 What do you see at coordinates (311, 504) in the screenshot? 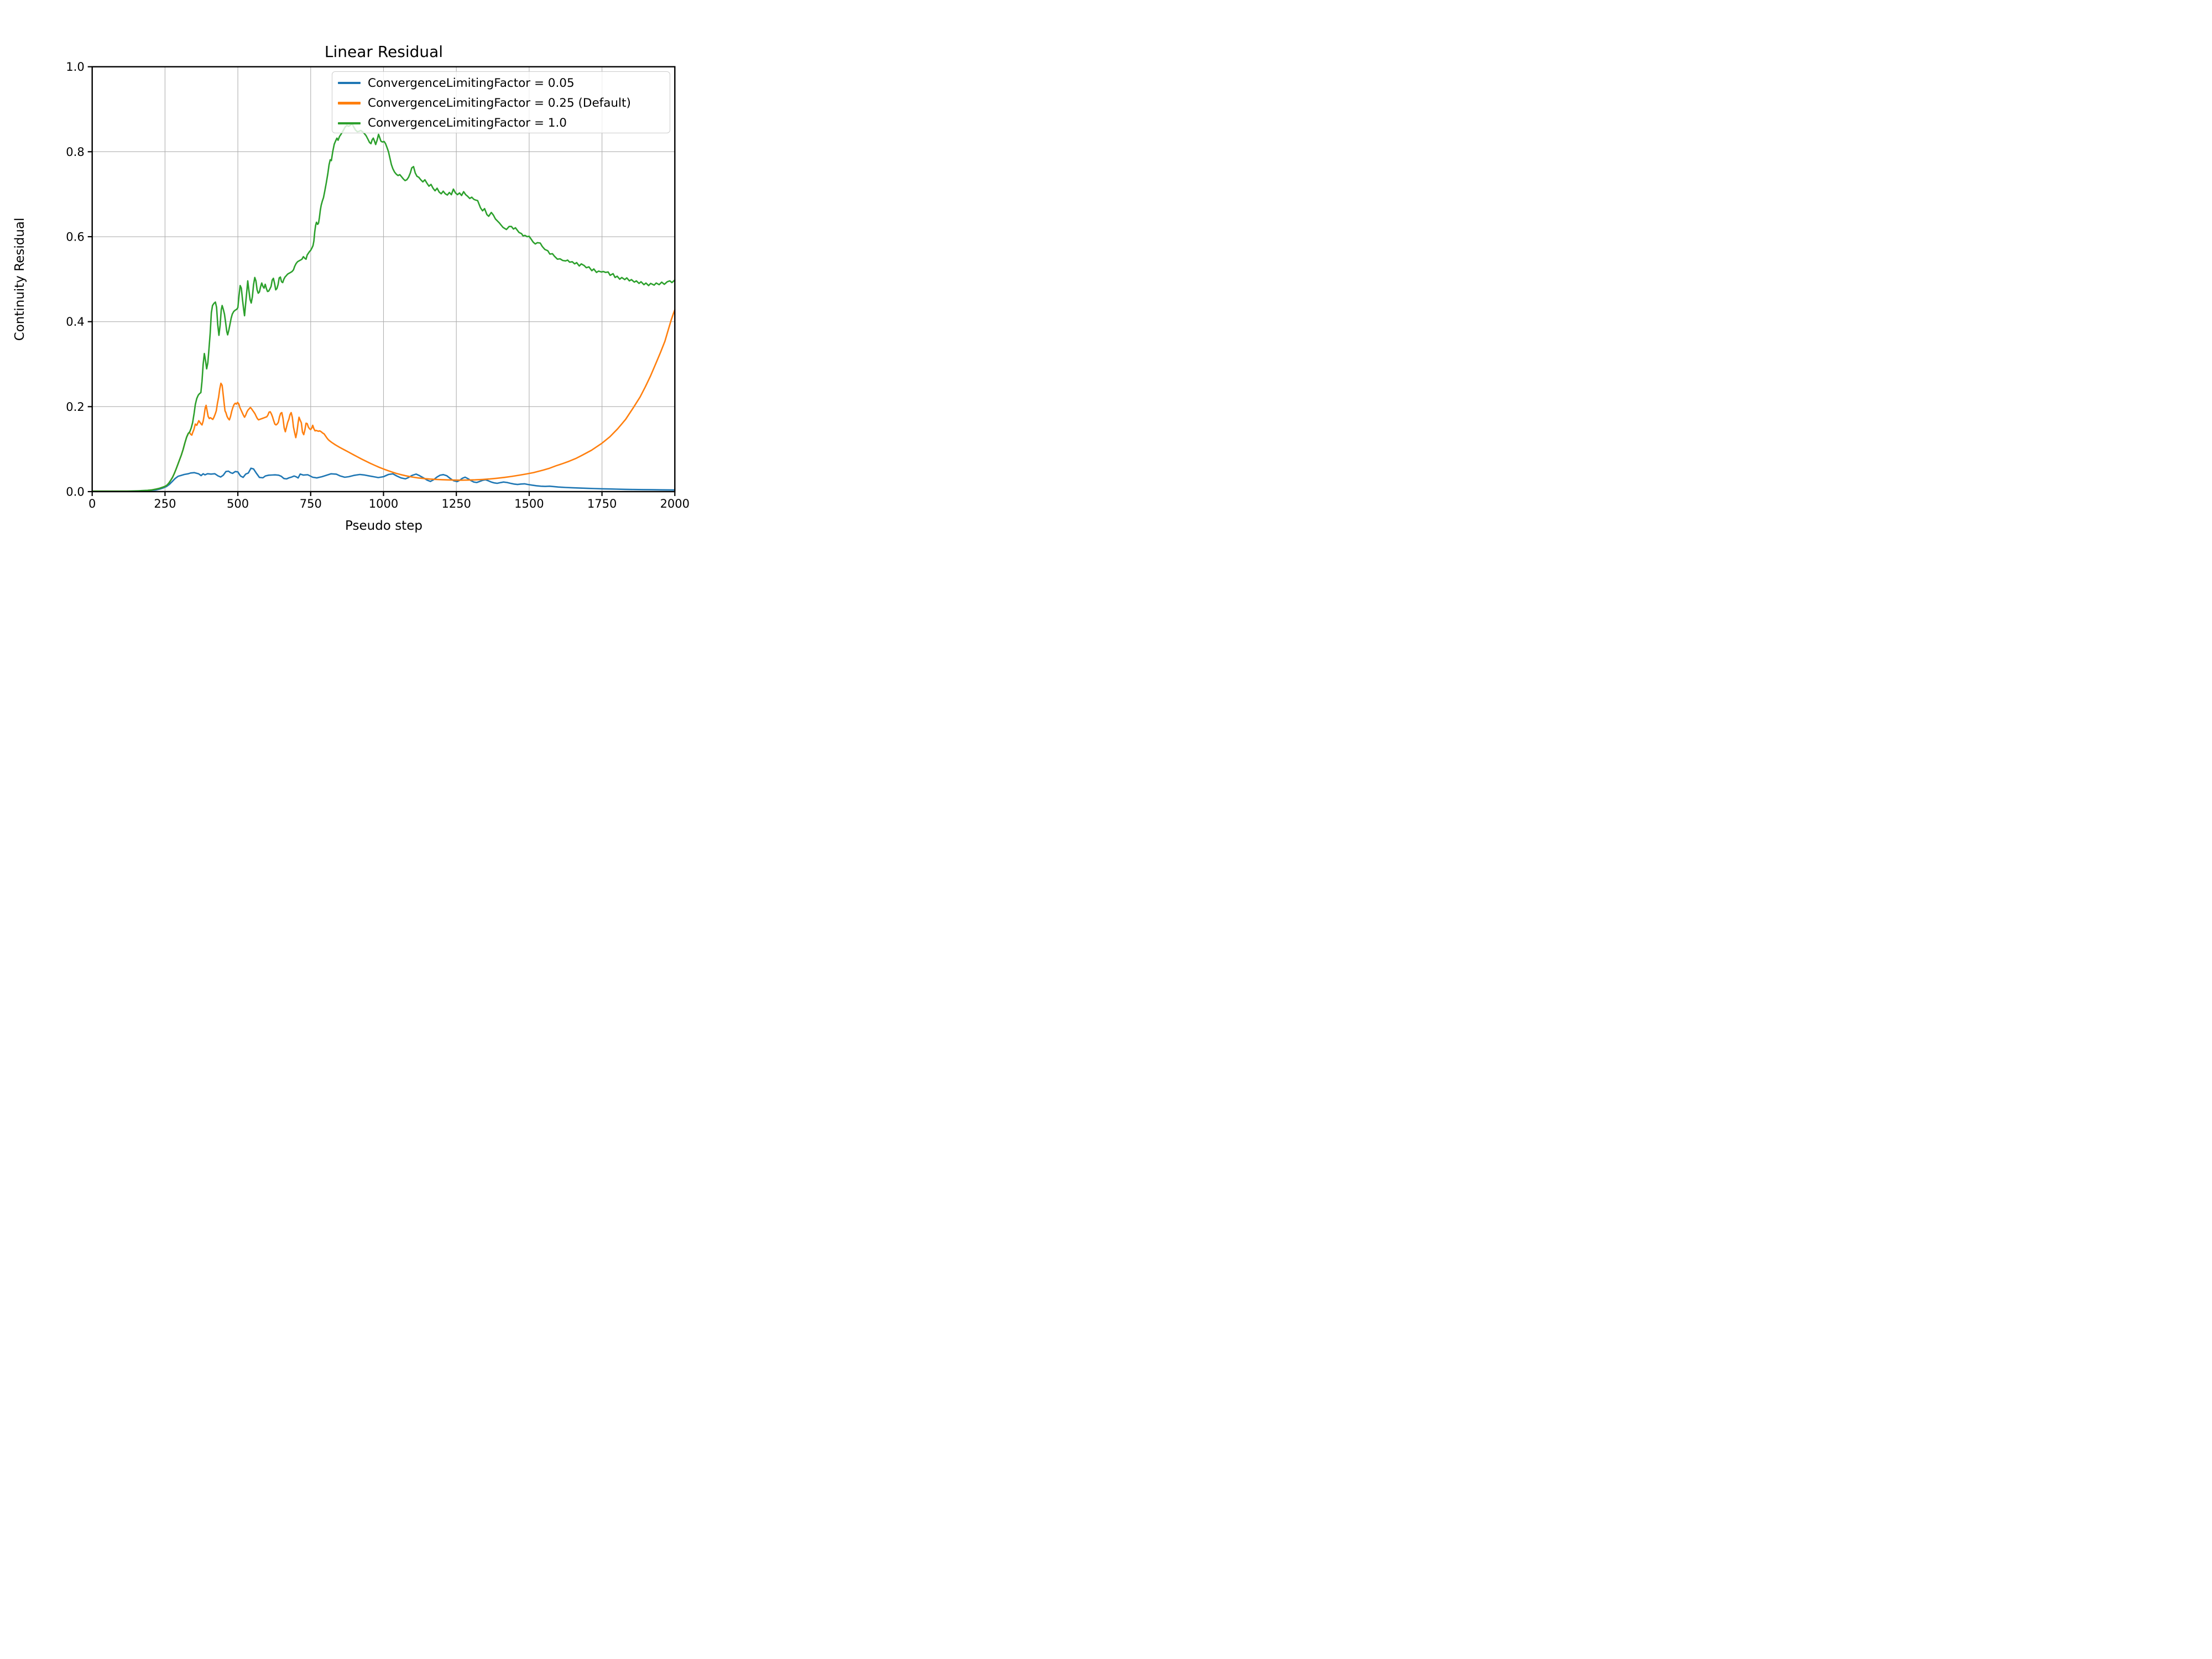
I see `x-tick-label: 750` at bounding box center [311, 504].